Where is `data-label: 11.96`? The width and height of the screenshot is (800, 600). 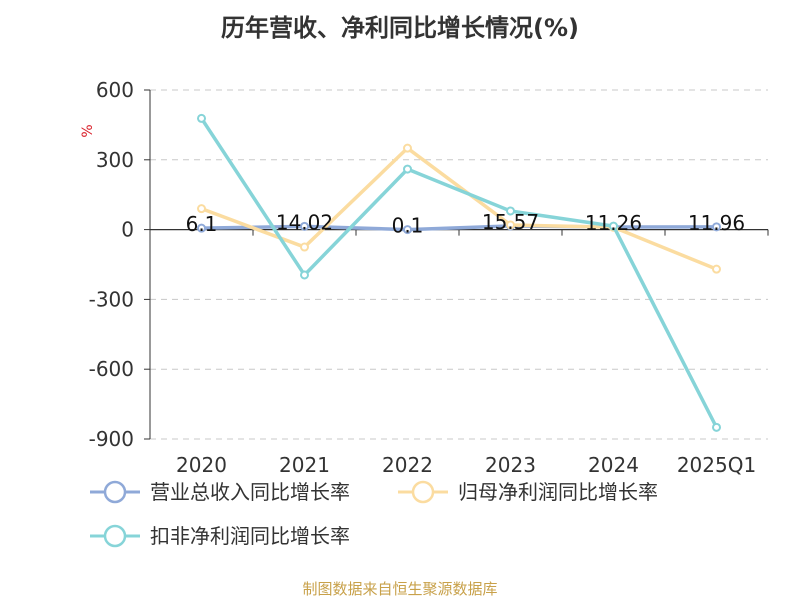
data-label: 11.96 is located at coordinates (716, 223).